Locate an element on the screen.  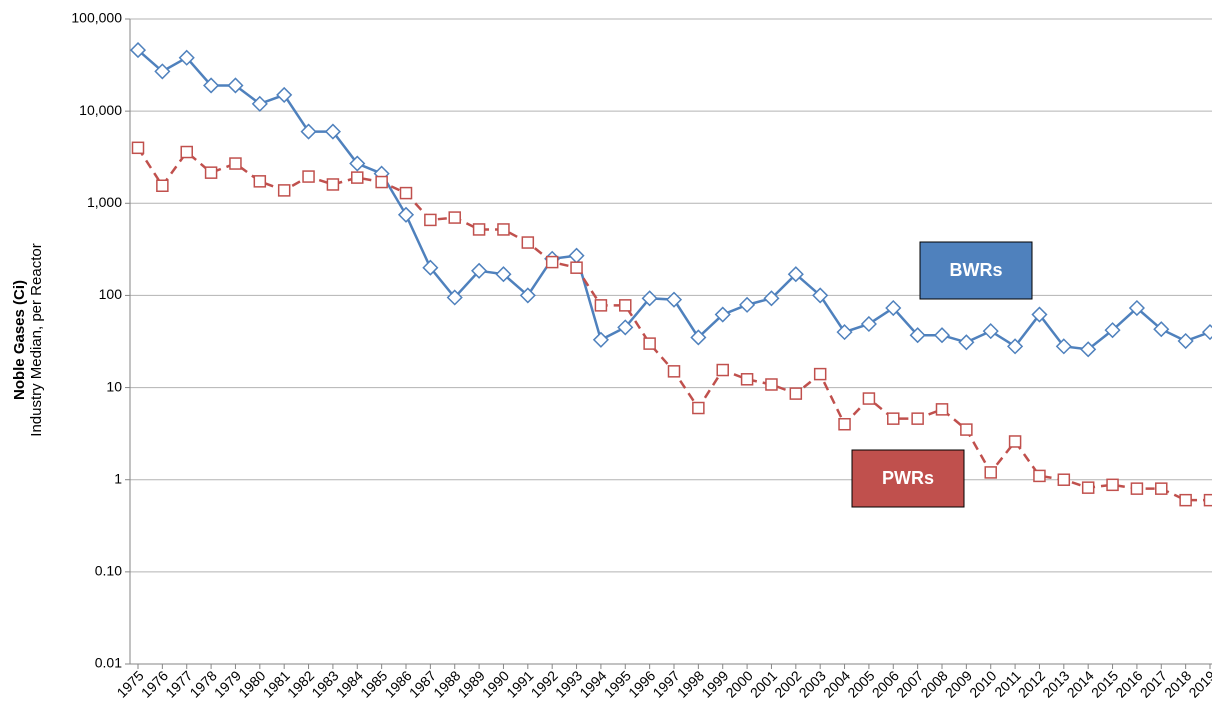
y-tick-label: 1,000 is located at coordinates (104, 202).